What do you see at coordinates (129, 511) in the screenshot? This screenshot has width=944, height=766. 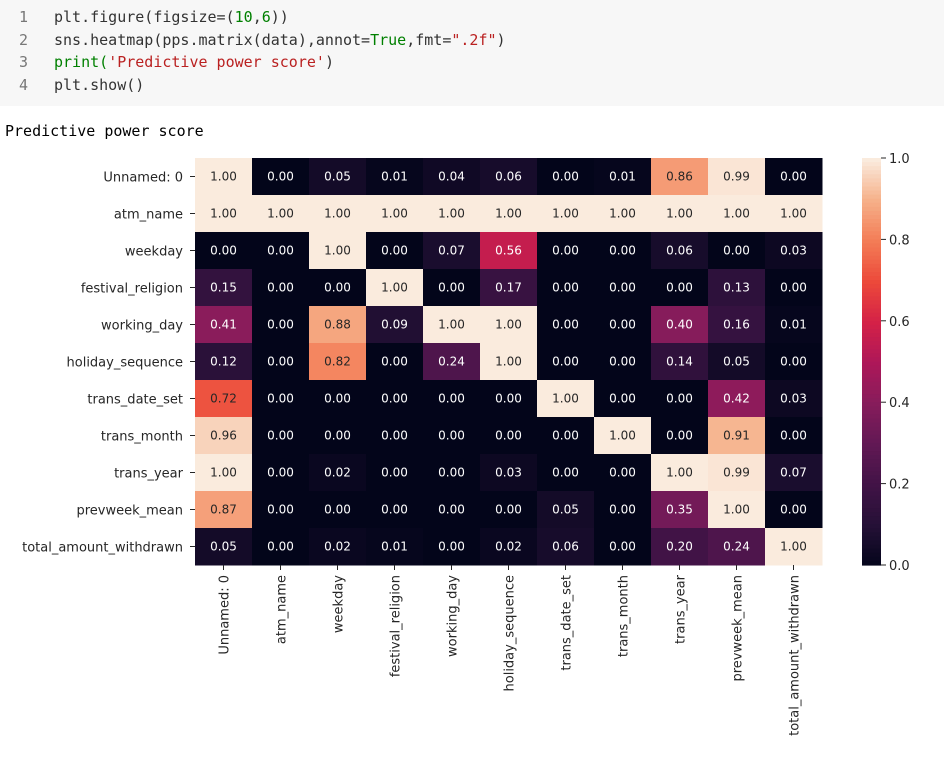 I see `y-tick-label: prevweek_mean` at bounding box center [129, 511].